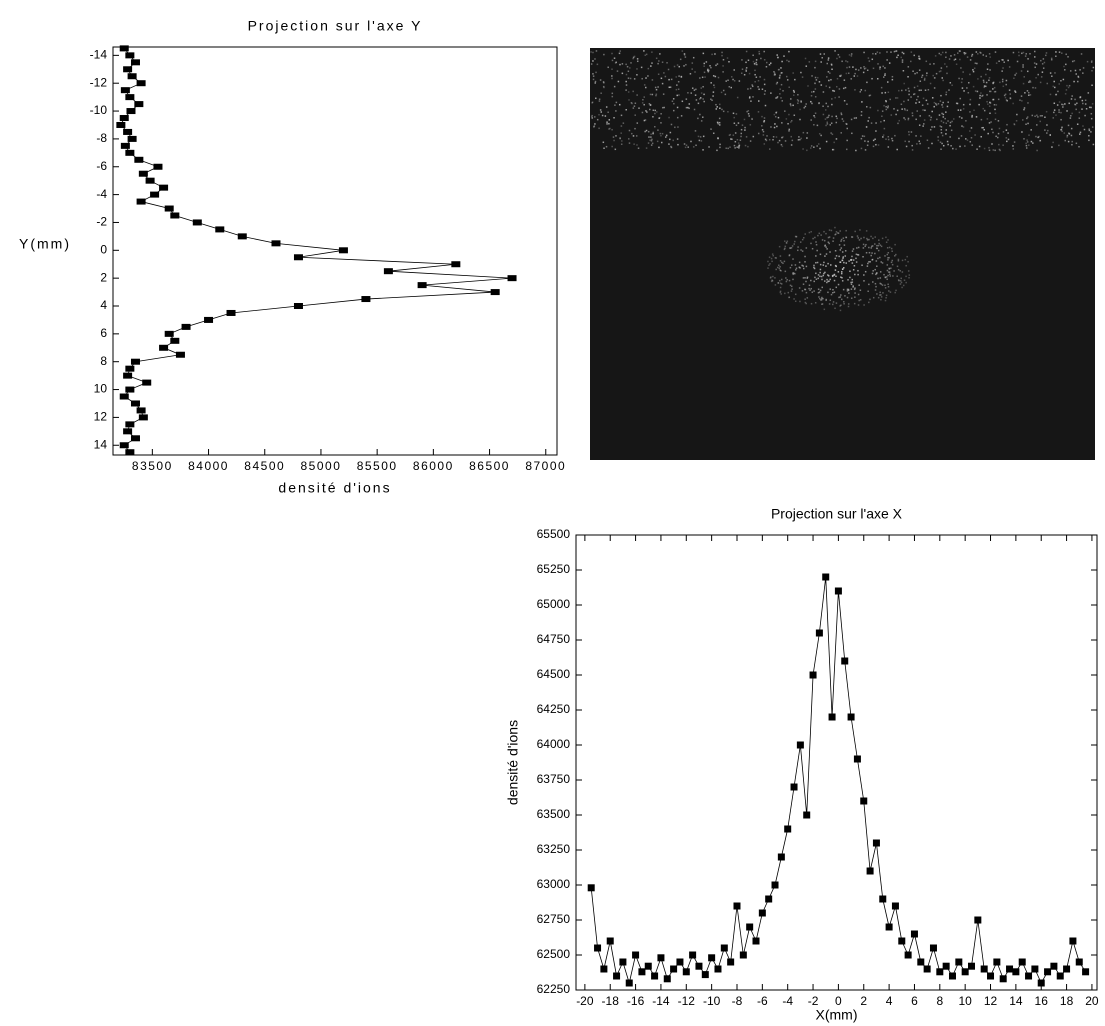 The width and height of the screenshot is (1105, 1026). What do you see at coordinates (965, 1001) in the screenshot?
I see `x-tick-label: 10` at bounding box center [965, 1001].